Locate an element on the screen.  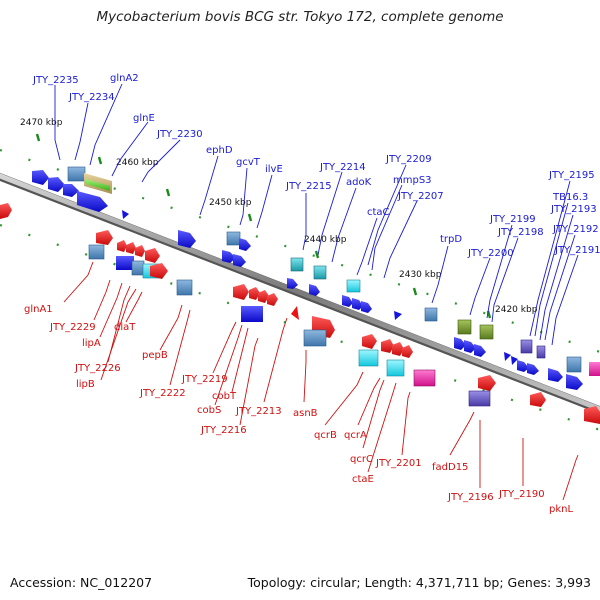
gene-box-glnA1 is located at coordinates (96, 252).